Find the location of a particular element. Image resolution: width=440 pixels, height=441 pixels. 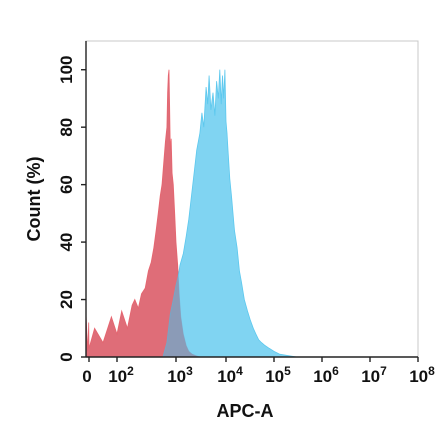

y-tick-label: 60 is located at coordinates (66, 184).